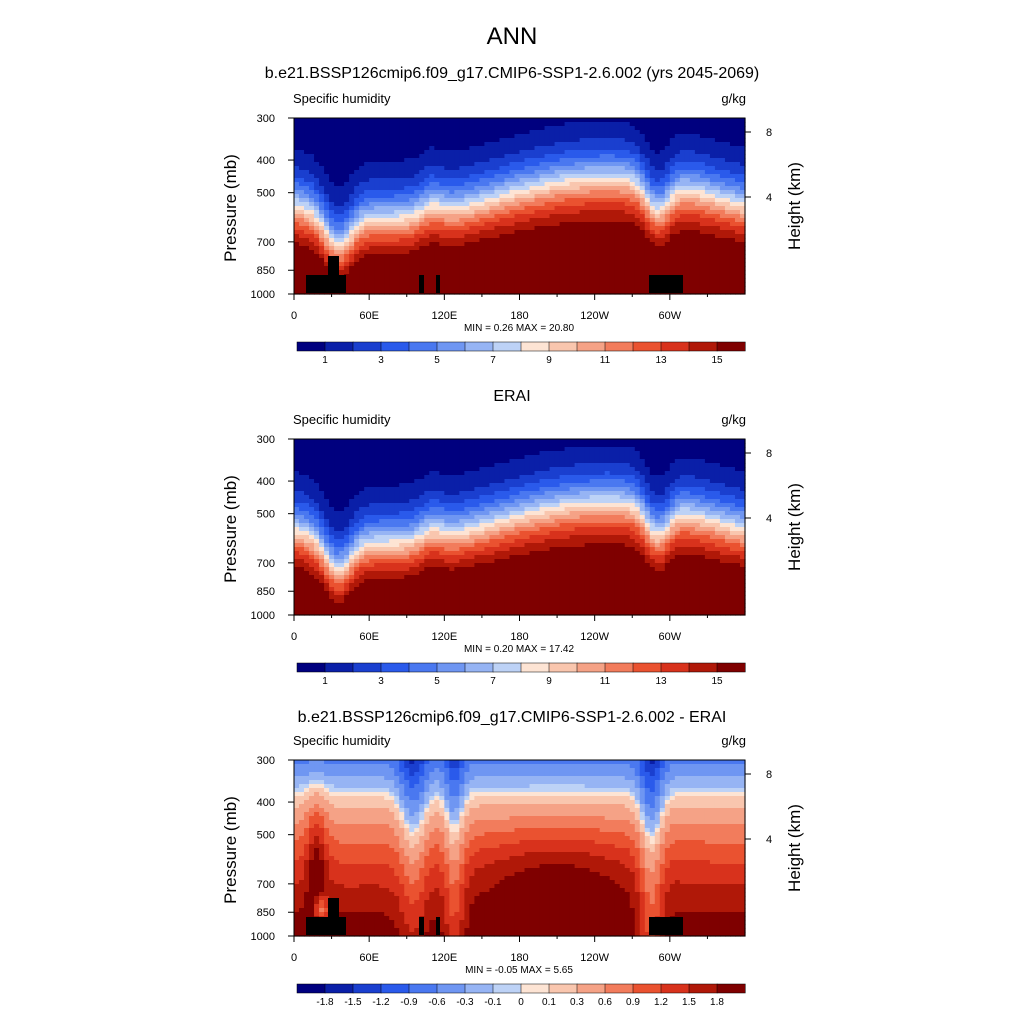 This screenshot has height=1024, width=1024. What do you see at coordinates (311, 346) in the screenshot?
I see `colorbar-swatch` at bounding box center [311, 346].